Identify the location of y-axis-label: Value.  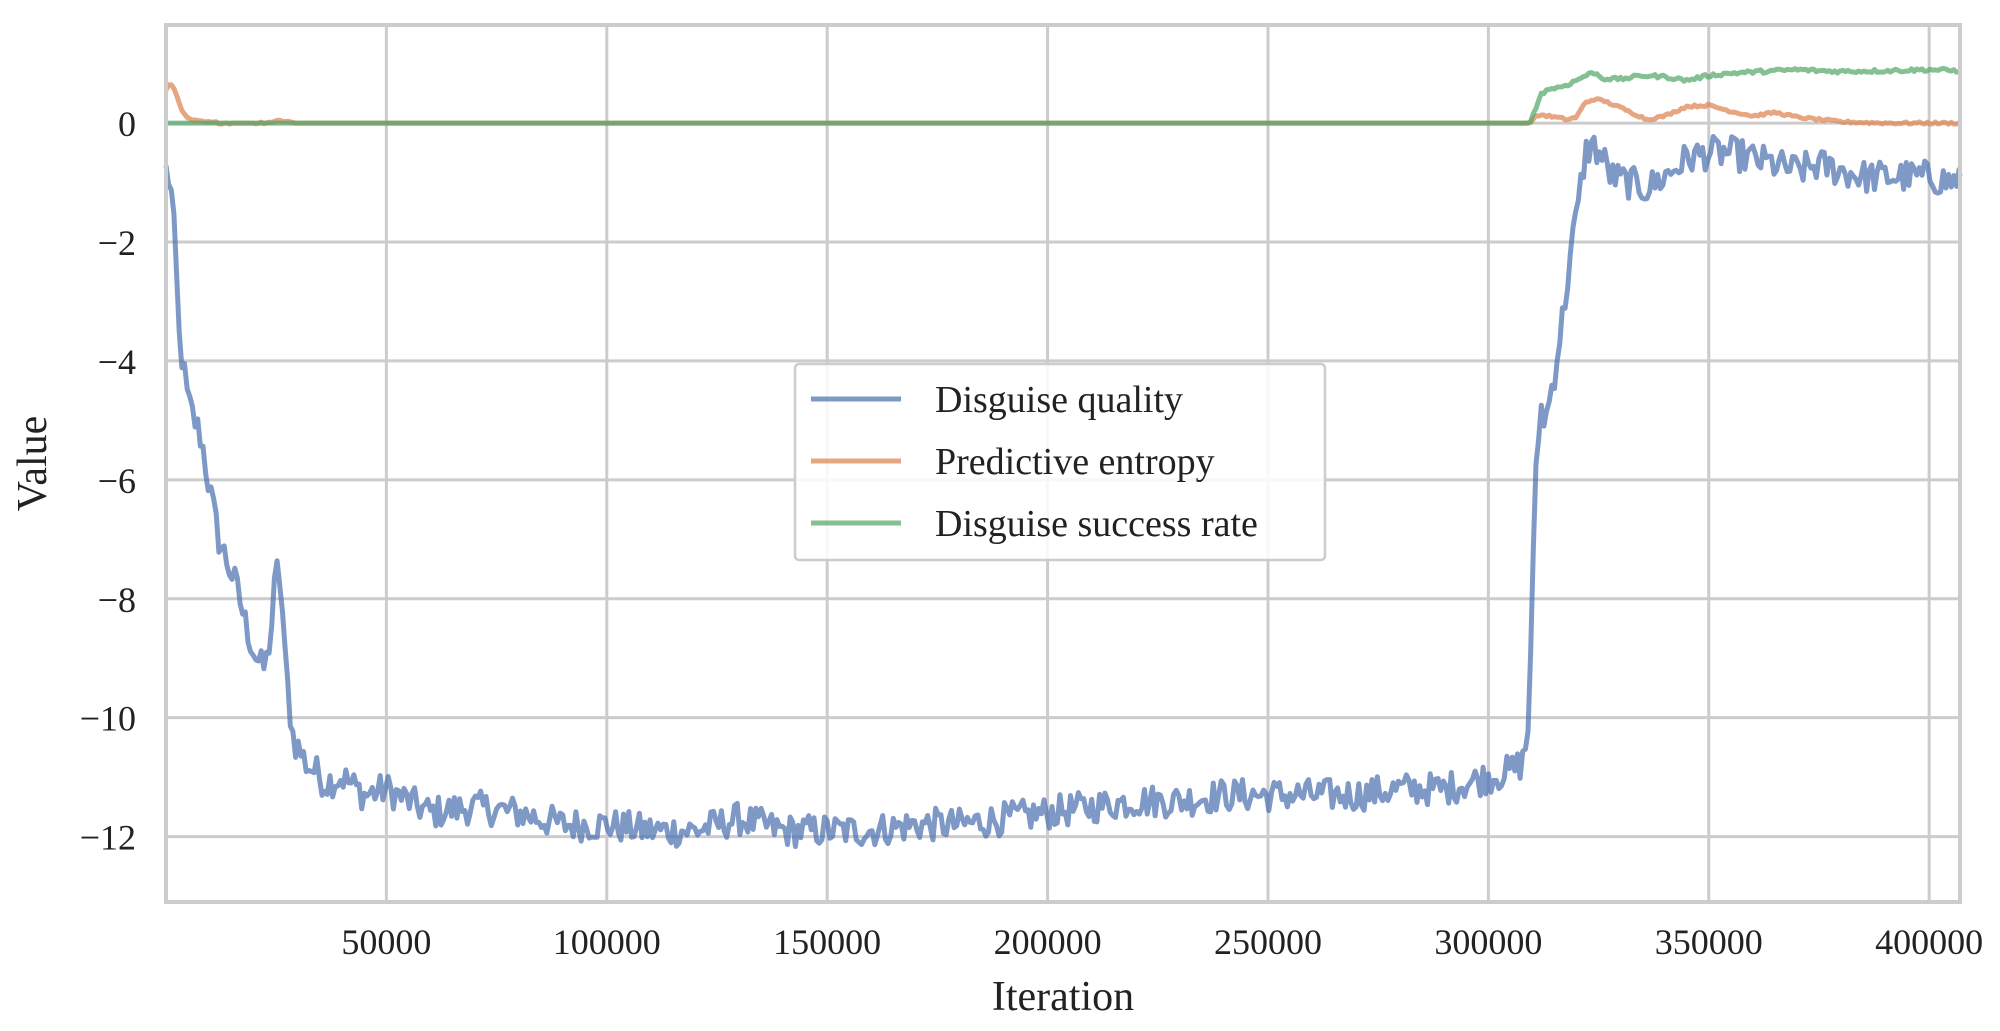
(33, 464).